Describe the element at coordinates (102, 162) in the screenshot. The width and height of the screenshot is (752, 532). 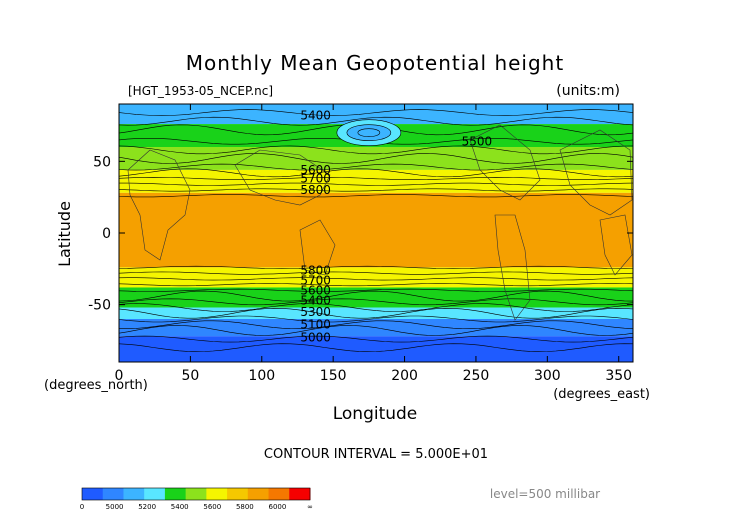
I see `y-tick-label: 50` at that location.